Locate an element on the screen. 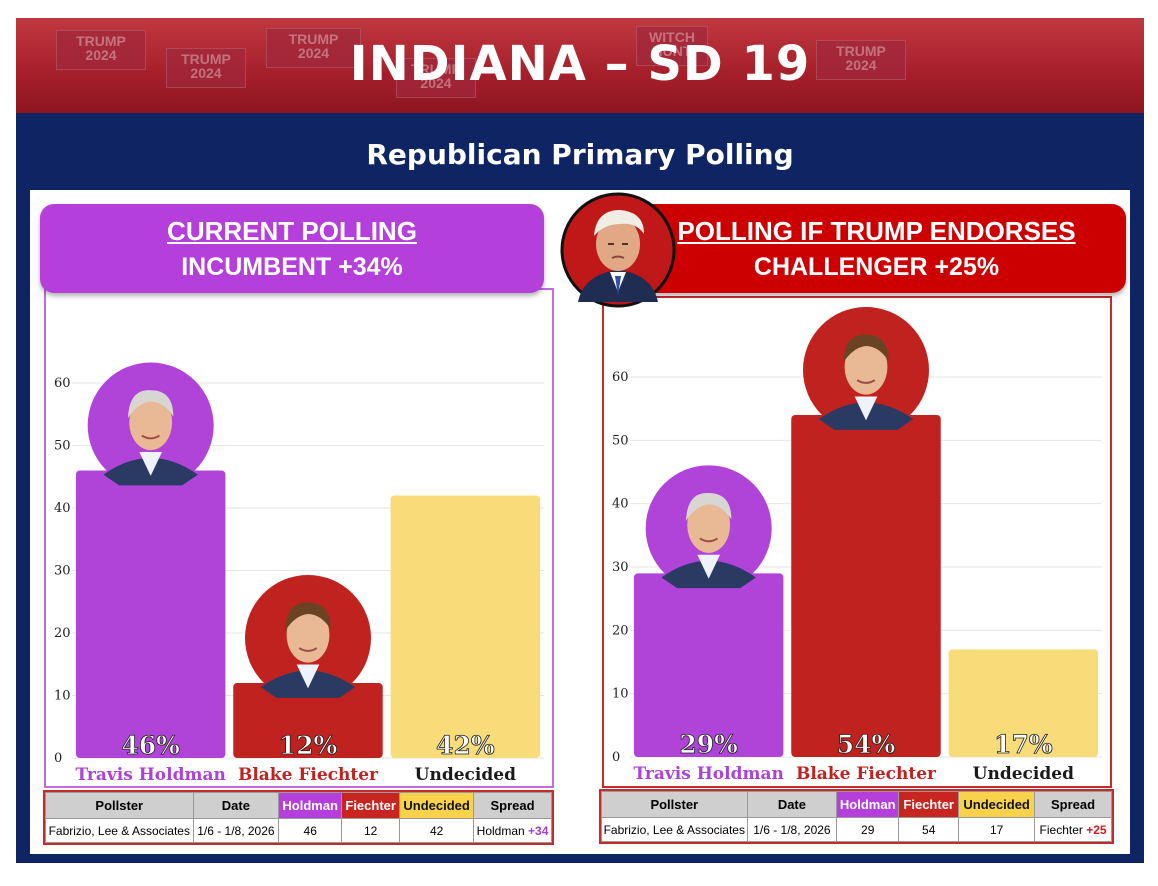 This screenshot has width=1158, height=886. page-title: INDIANA – SD 19 is located at coordinates (580, 64).